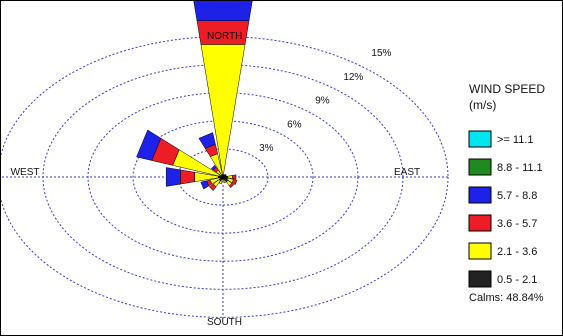 The image size is (563, 336). What do you see at coordinates (482, 105) in the screenshot?
I see `legend-units: (m/s)` at bounding box center [482, 105].